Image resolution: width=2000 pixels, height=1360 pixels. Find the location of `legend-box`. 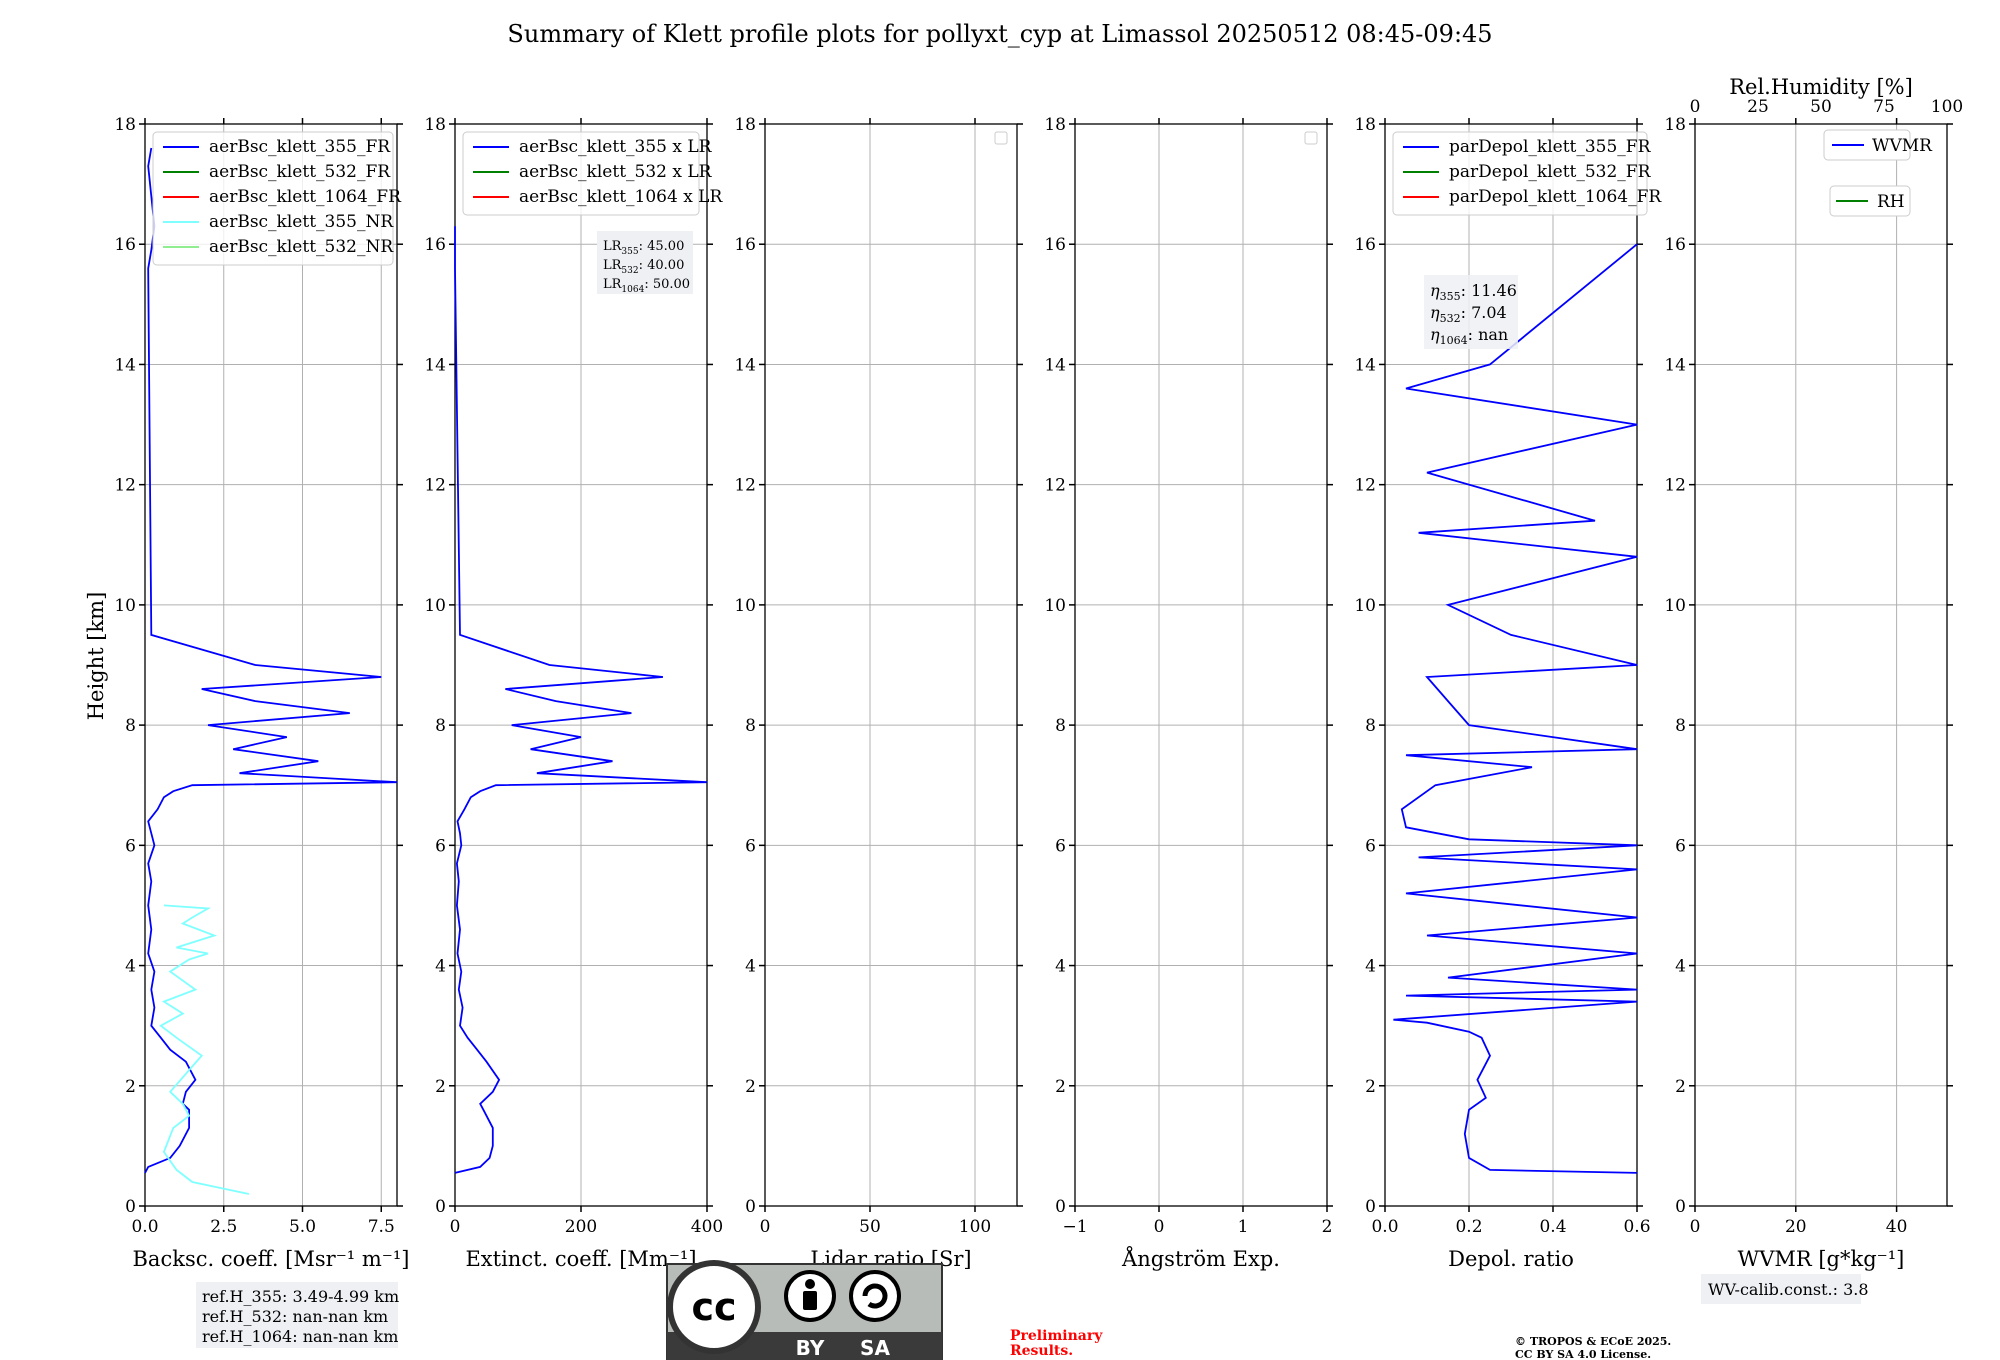

legend-box is located at coordinates (273, 198).